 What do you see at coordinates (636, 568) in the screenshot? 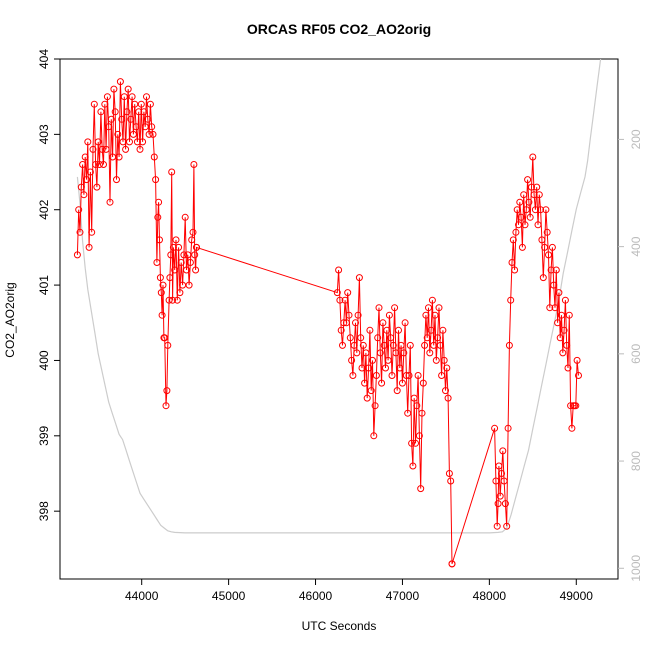
I see `y2-tick-label: 1000` at bounding box center [636, 568].